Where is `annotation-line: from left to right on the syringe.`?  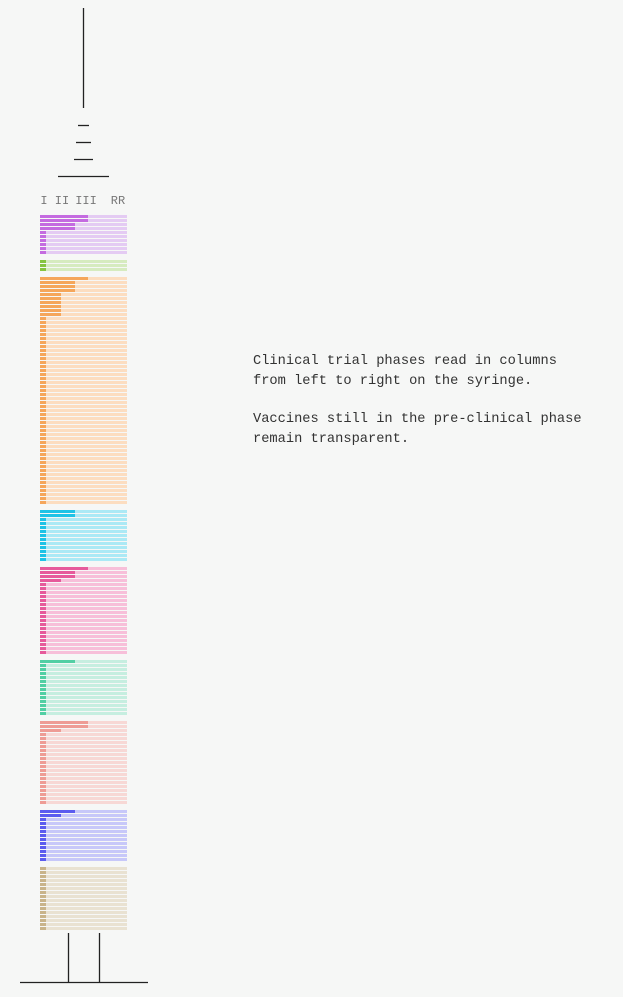
annotation-line: from left to right on the syringe. is located at coordinates (393, 381).